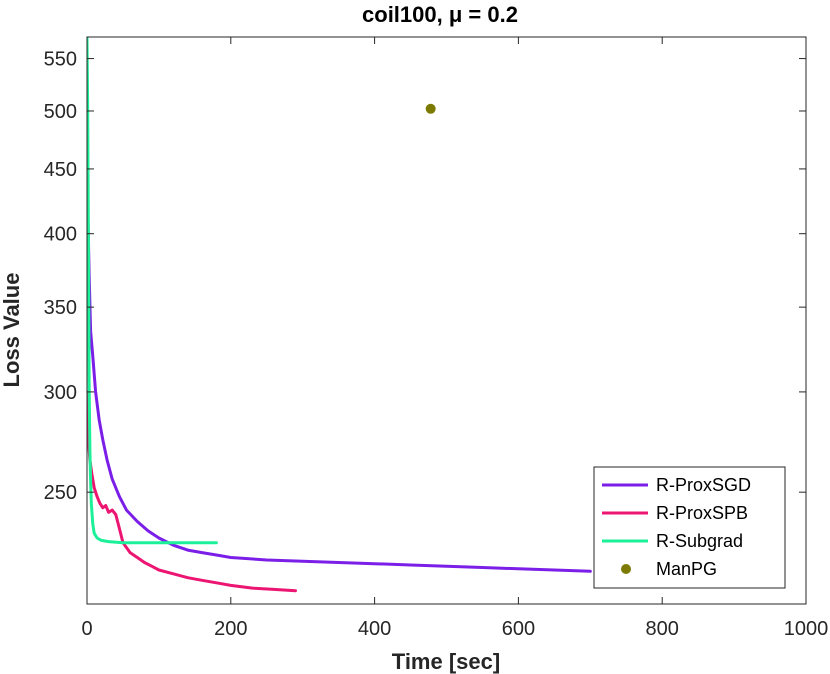  What do you see at coordinates (446, 661) in the screenshot?
I see `x-axis-title: Time [sec]` at bounding box center [446, 661].